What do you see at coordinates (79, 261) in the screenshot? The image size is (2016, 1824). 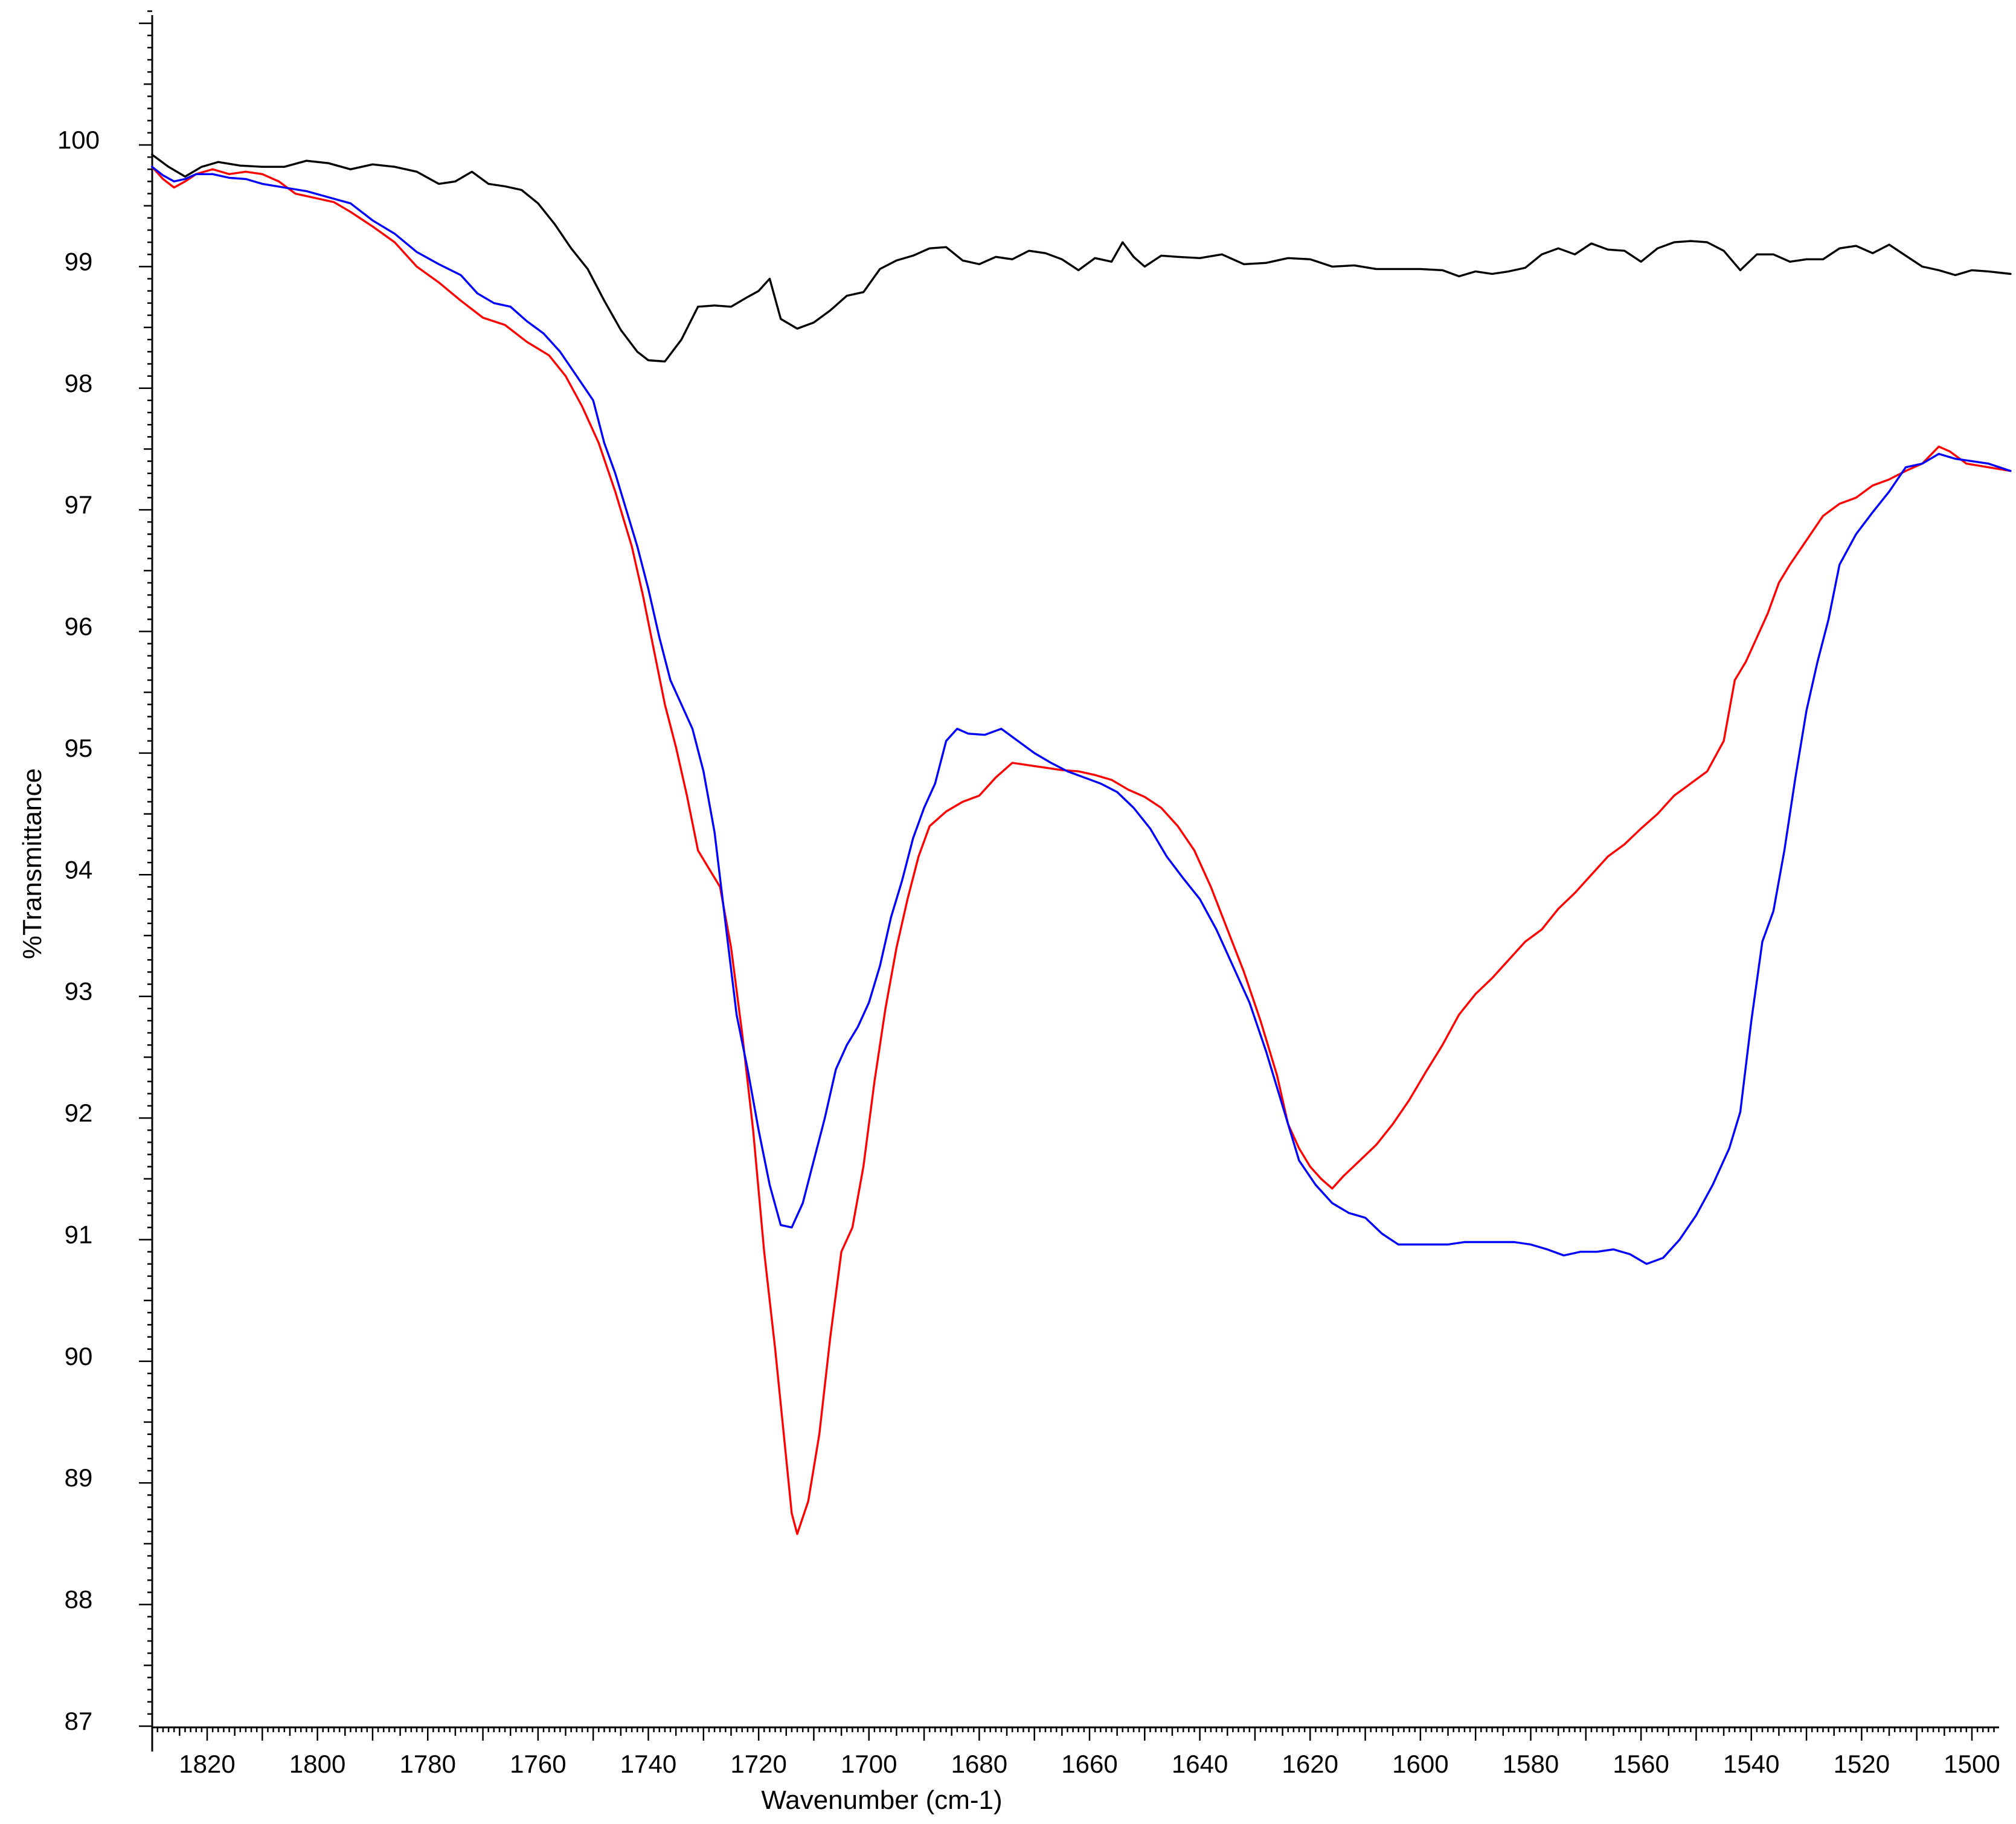 I see `y-tick-label: 99` at bounding box center [79, 261].